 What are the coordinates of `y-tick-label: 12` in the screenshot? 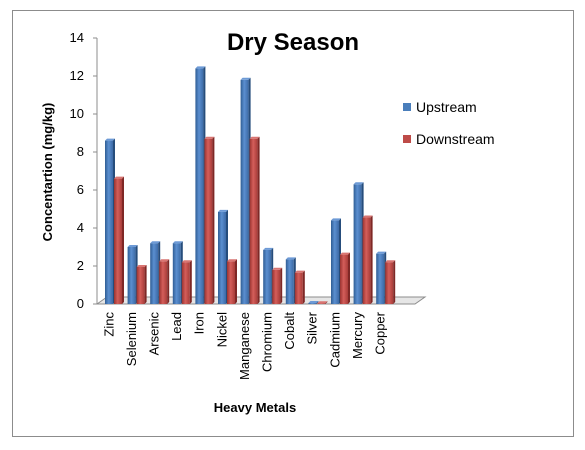 It's located at (77, 75).